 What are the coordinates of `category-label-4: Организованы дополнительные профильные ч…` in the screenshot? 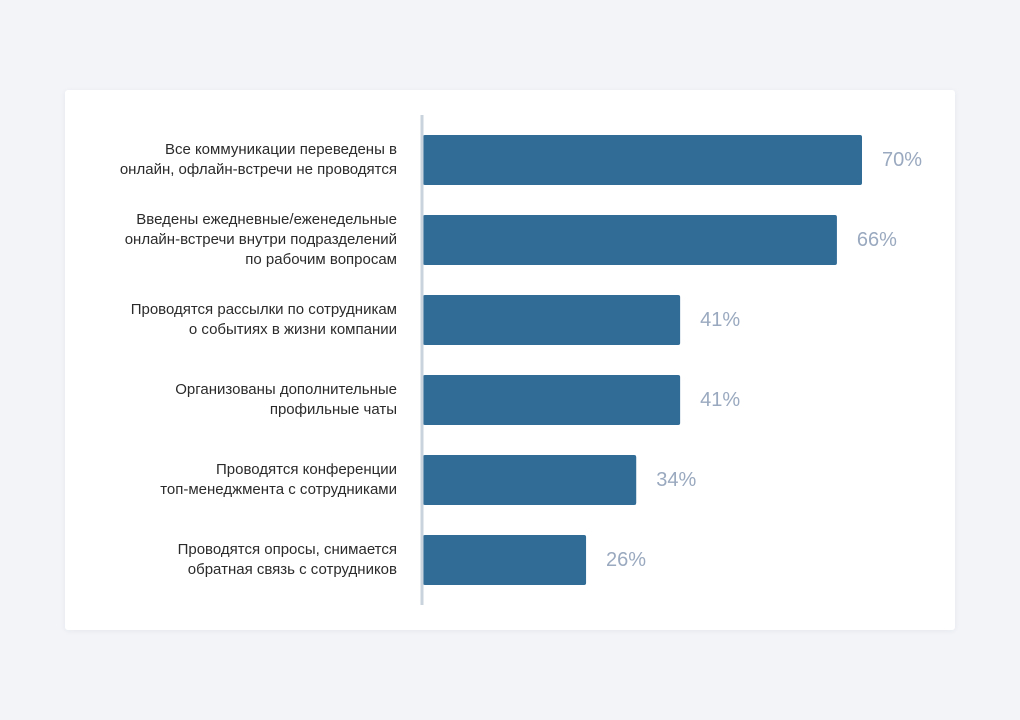 It's located at (286, 399).